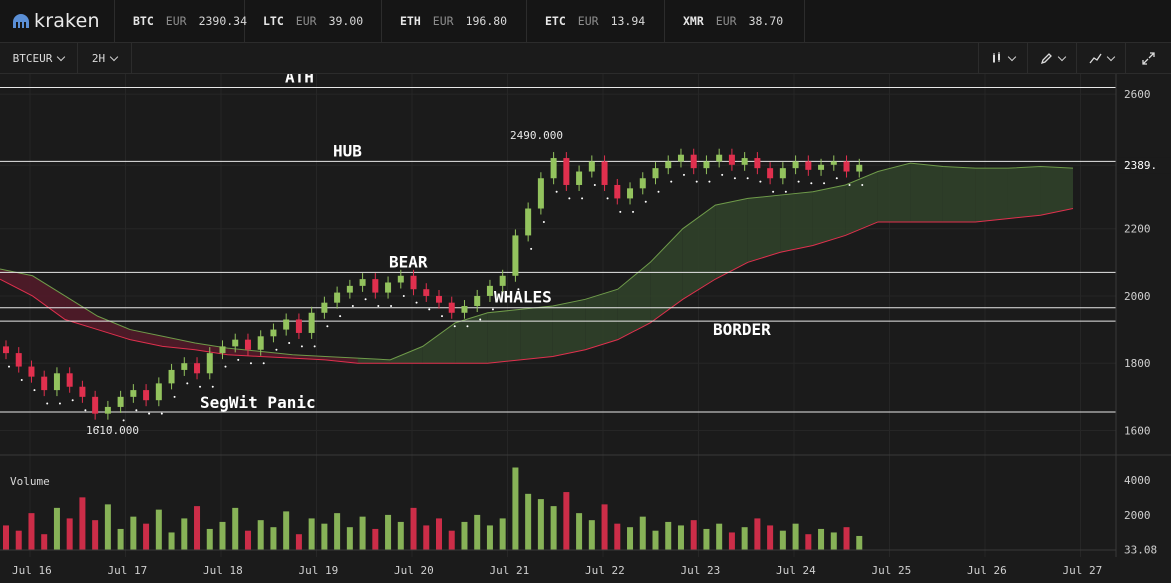  I want to click on fullscreen-button, so click(1148, 58).